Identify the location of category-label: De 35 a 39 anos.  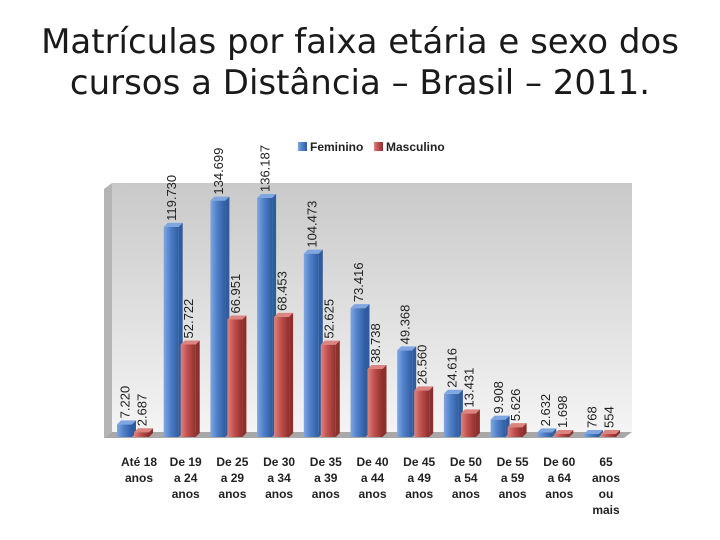
(326, 478).